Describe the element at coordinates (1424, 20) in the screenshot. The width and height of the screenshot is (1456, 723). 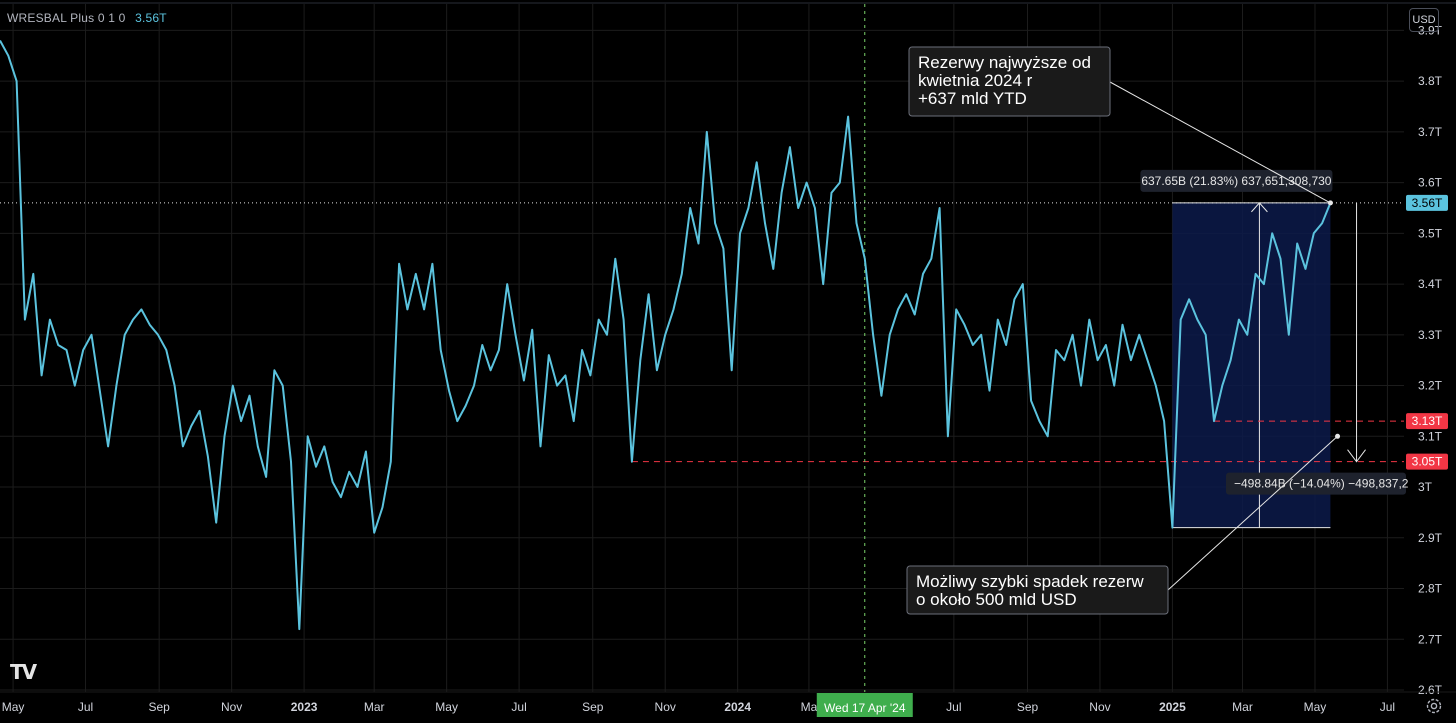
I see `currency-button: USD` at that location.